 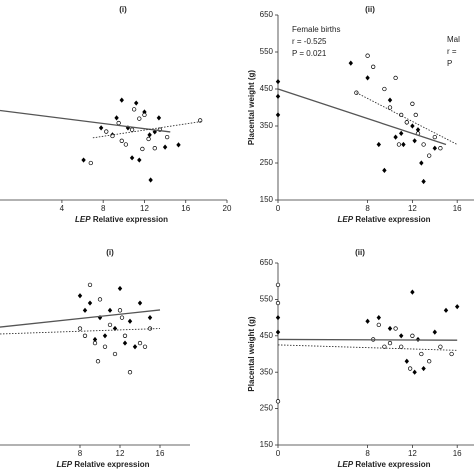 What do you see at coordinates (453, 39) in the screenshot?
I see `annotation-cut: Mal` at bounding box center [453, 39].